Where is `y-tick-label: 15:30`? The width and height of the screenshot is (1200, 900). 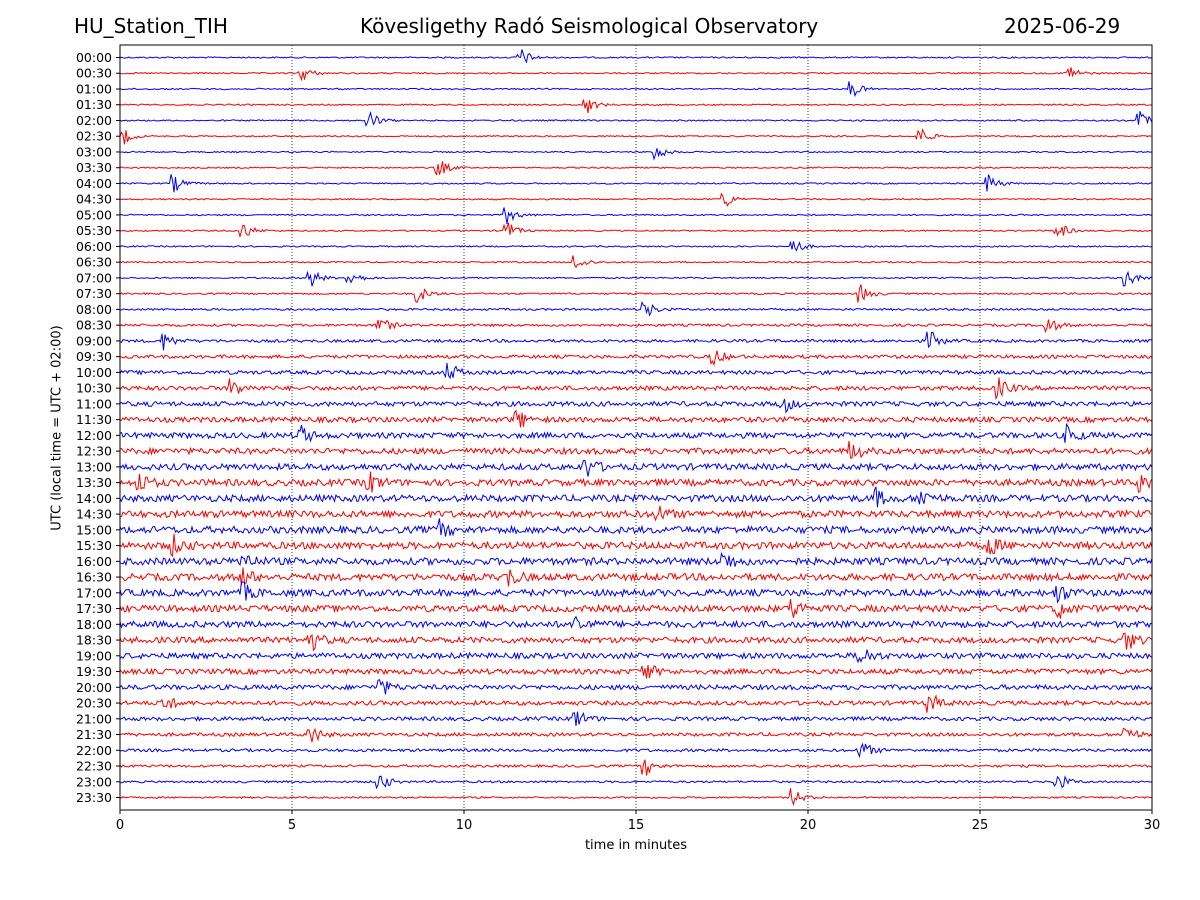
y-tick-label: 15:30 is located at coordinates (94, 545).